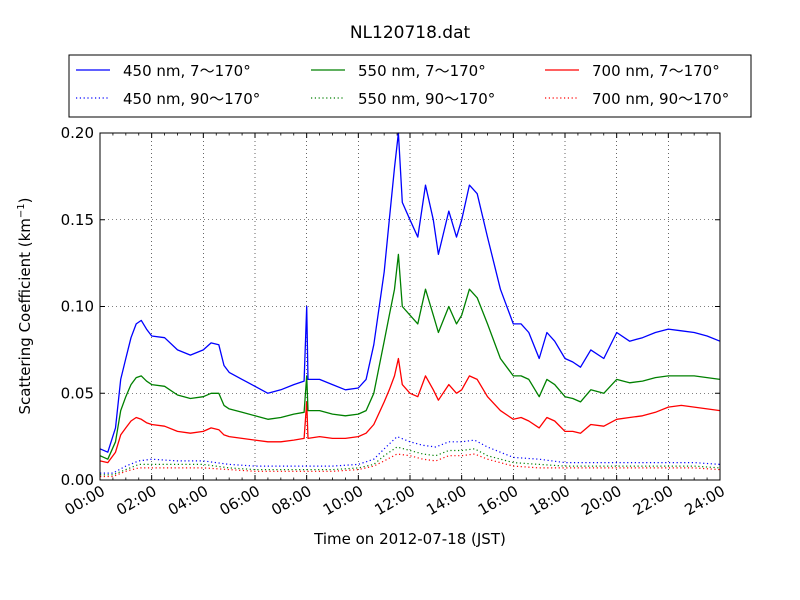 The width and height of the screenshot is (800, 600). Describe the element at coordinates (25, 316) in the screenshot. I see `y-axis-label-main: Scattering Coefficient (km` at that location.